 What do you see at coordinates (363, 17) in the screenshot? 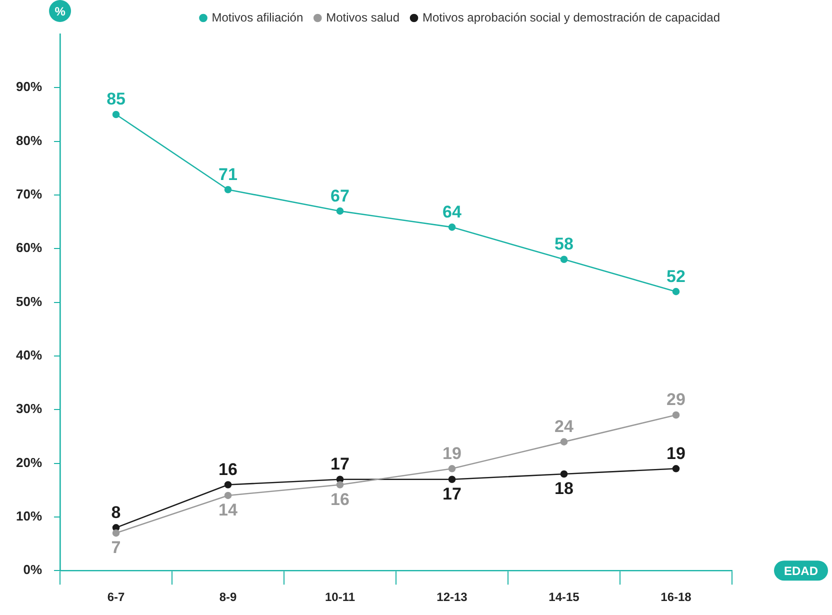
I see `legend-label: Motivos salud` at bounding box center [363, 17].